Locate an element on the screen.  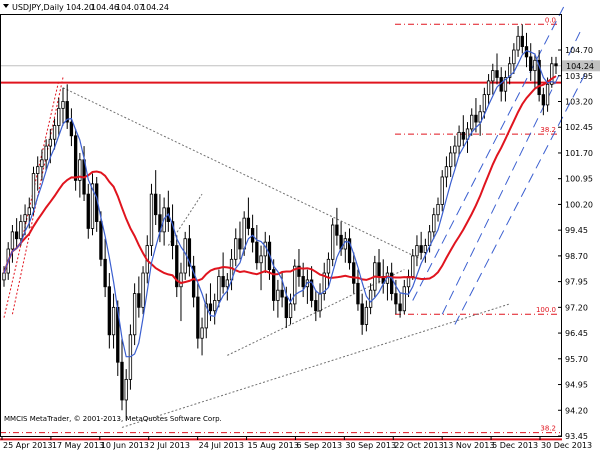
fibonacci-level-label: 0.0 is located at coordinates (550, 20).